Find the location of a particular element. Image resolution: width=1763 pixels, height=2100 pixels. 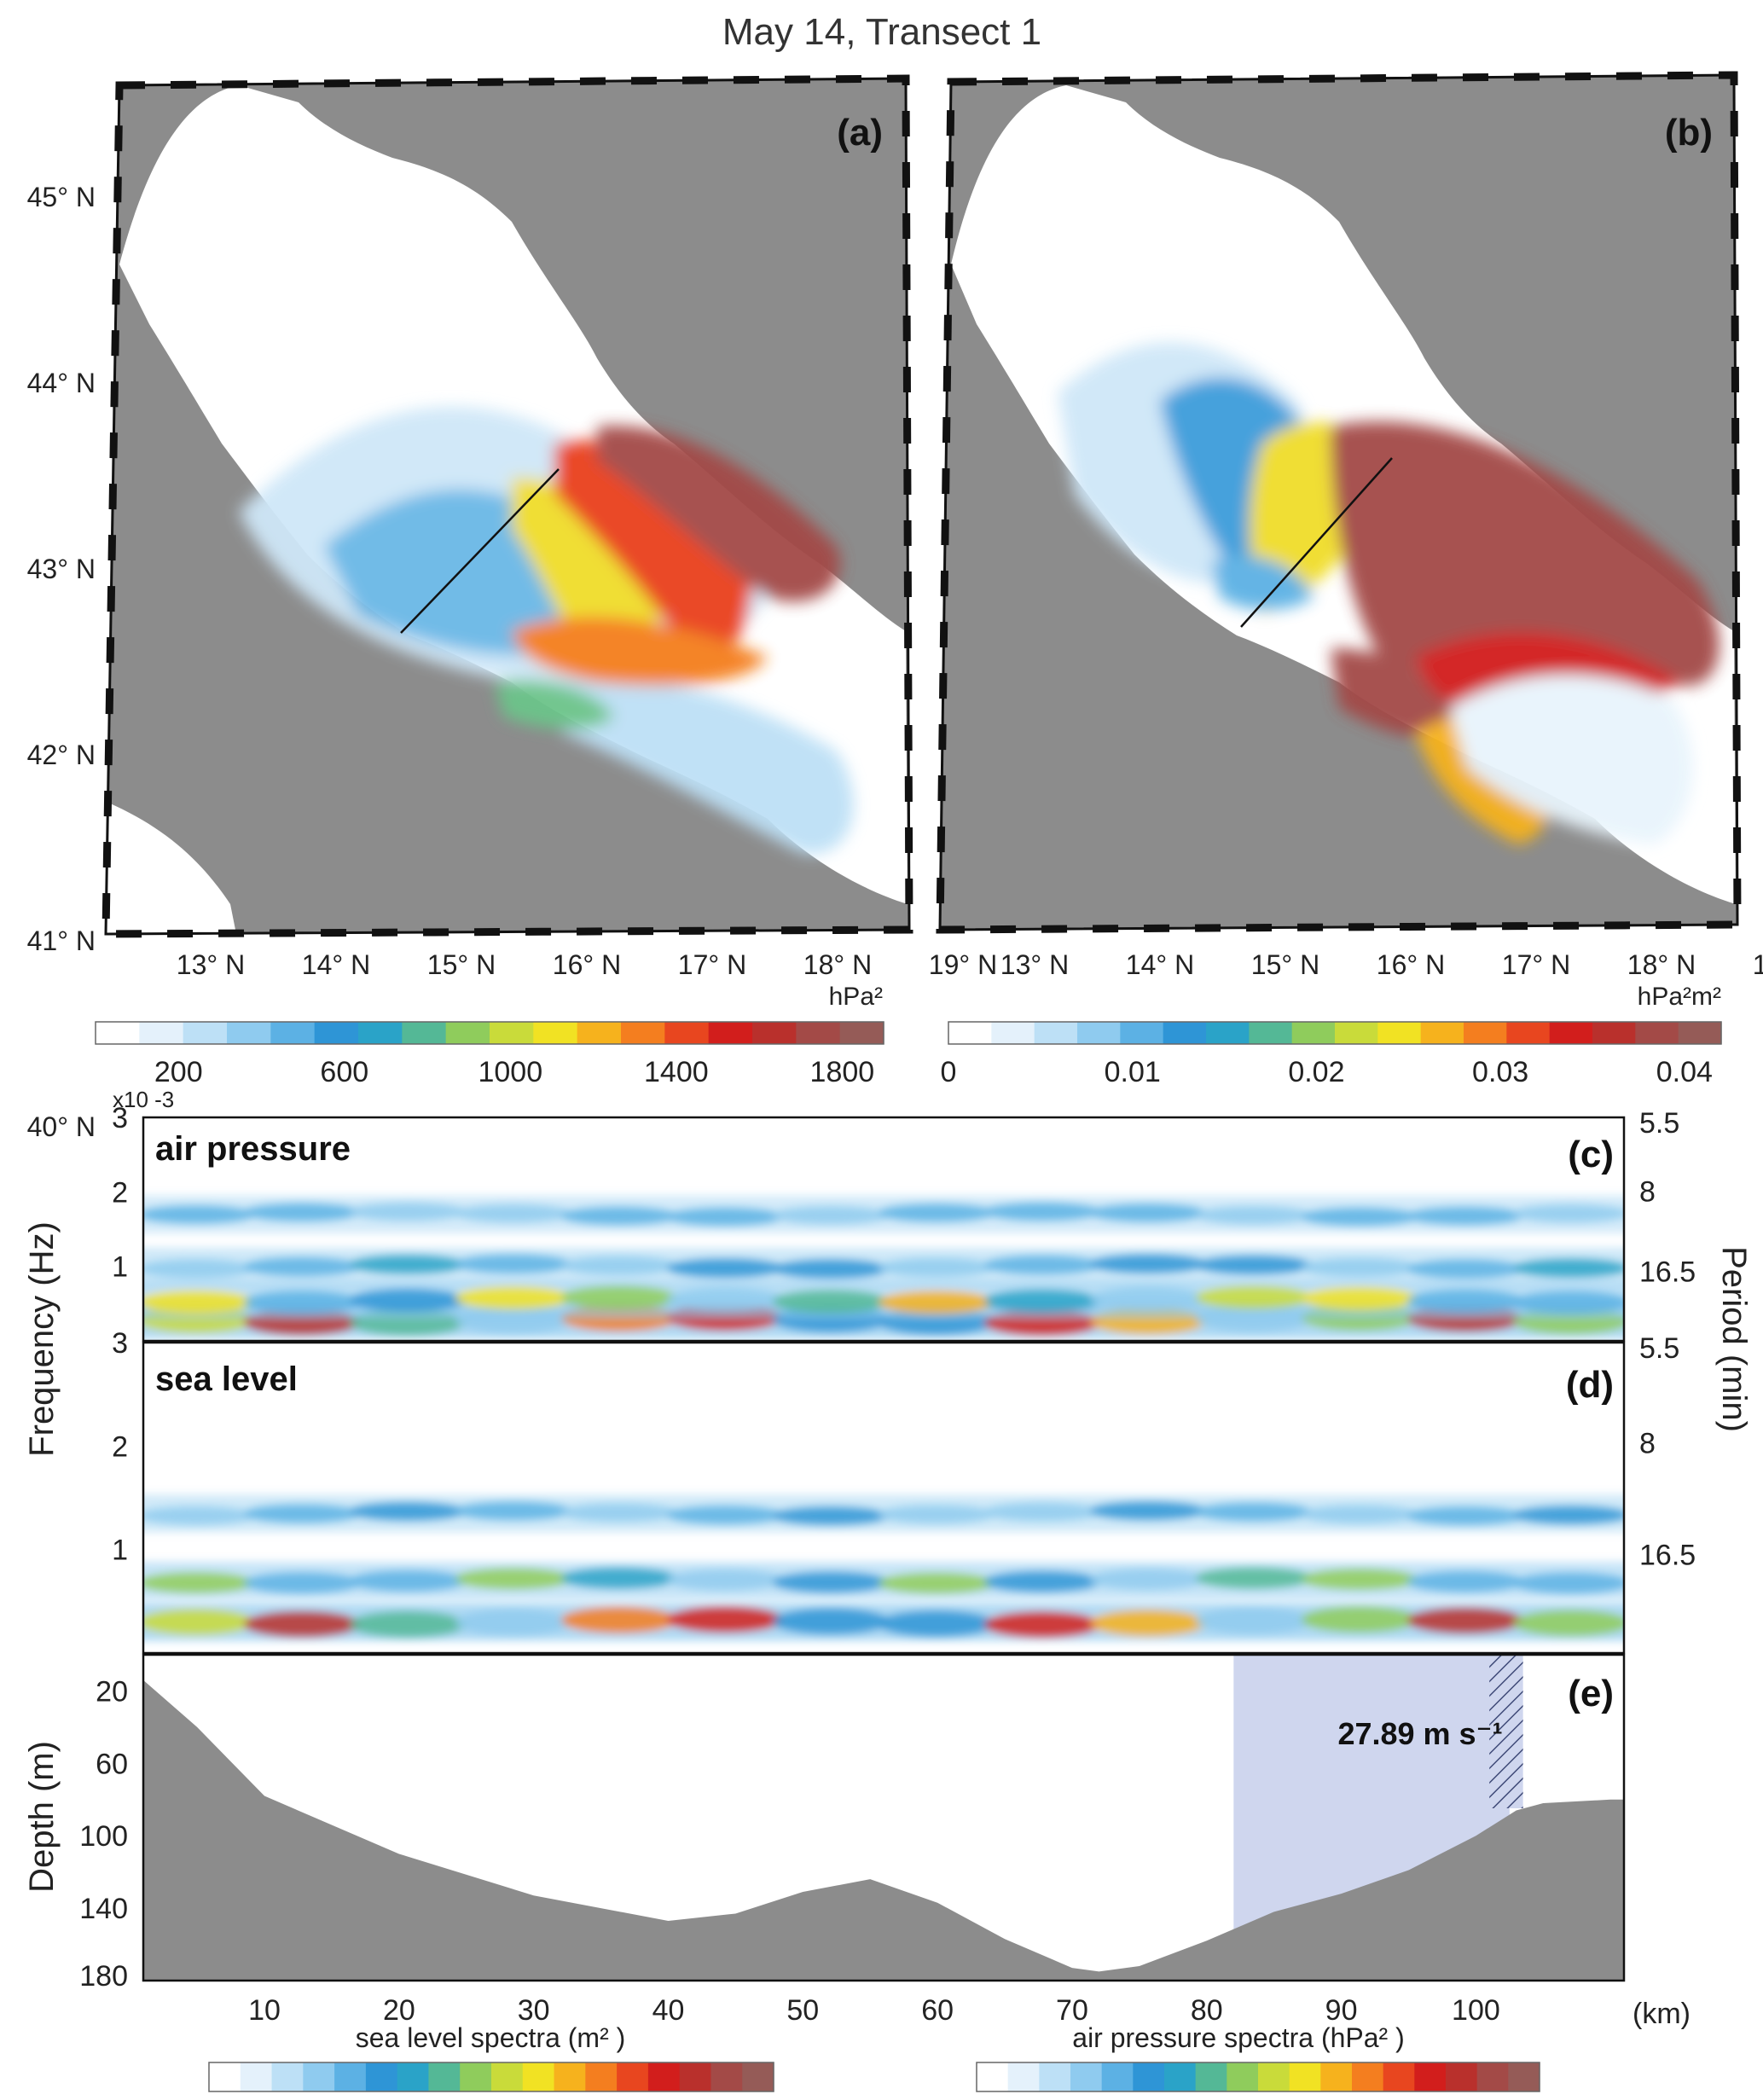

speed-label: 27.89 m s⁻¹ is located at coordinates (1419, 1733).